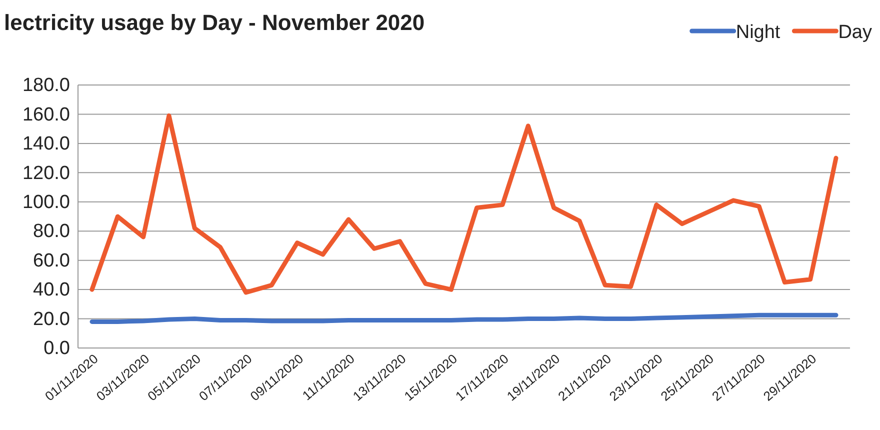  Describe the element at coordinates (46, 202) in the screenshot. I see `y-tick-label: 100.0` at that location.